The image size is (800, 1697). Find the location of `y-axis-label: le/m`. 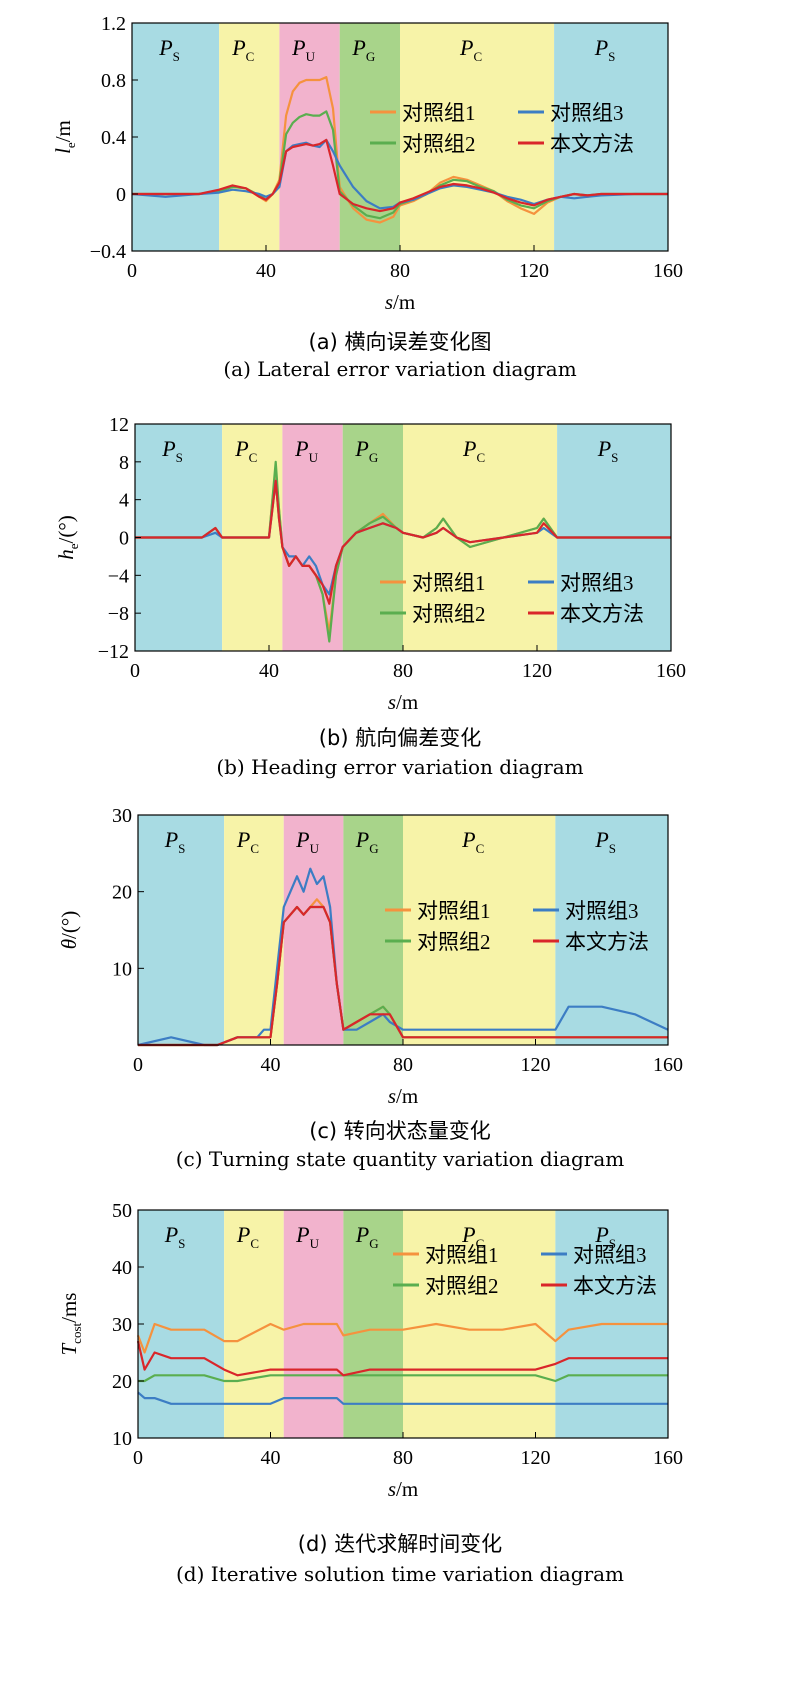

y-axis-label: le/m is located at coordinates (64, 137).